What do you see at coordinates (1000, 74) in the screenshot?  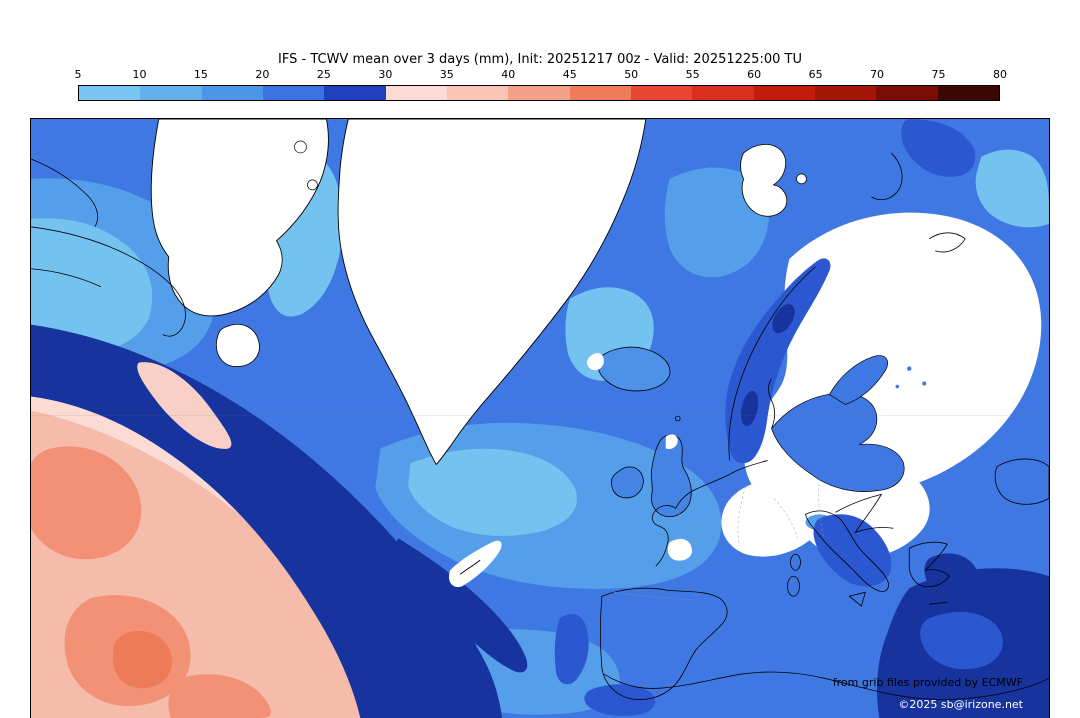 I see `colorbar-tick-label: 80` at bounding box center [1000, 74].